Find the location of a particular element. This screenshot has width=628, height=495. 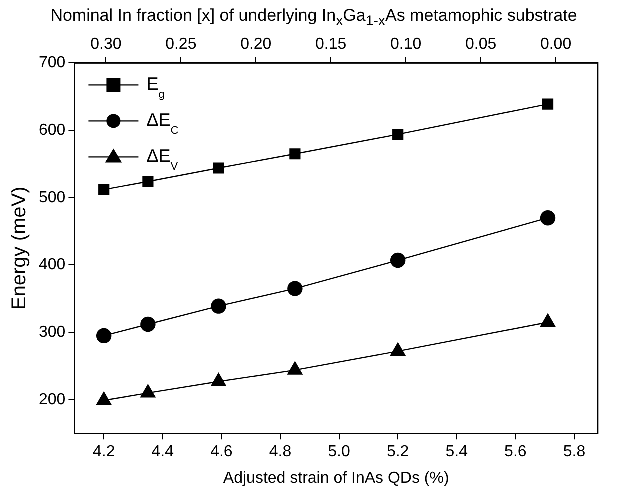

x-tick-label: 5.2 is located at coordinates (398, 452).